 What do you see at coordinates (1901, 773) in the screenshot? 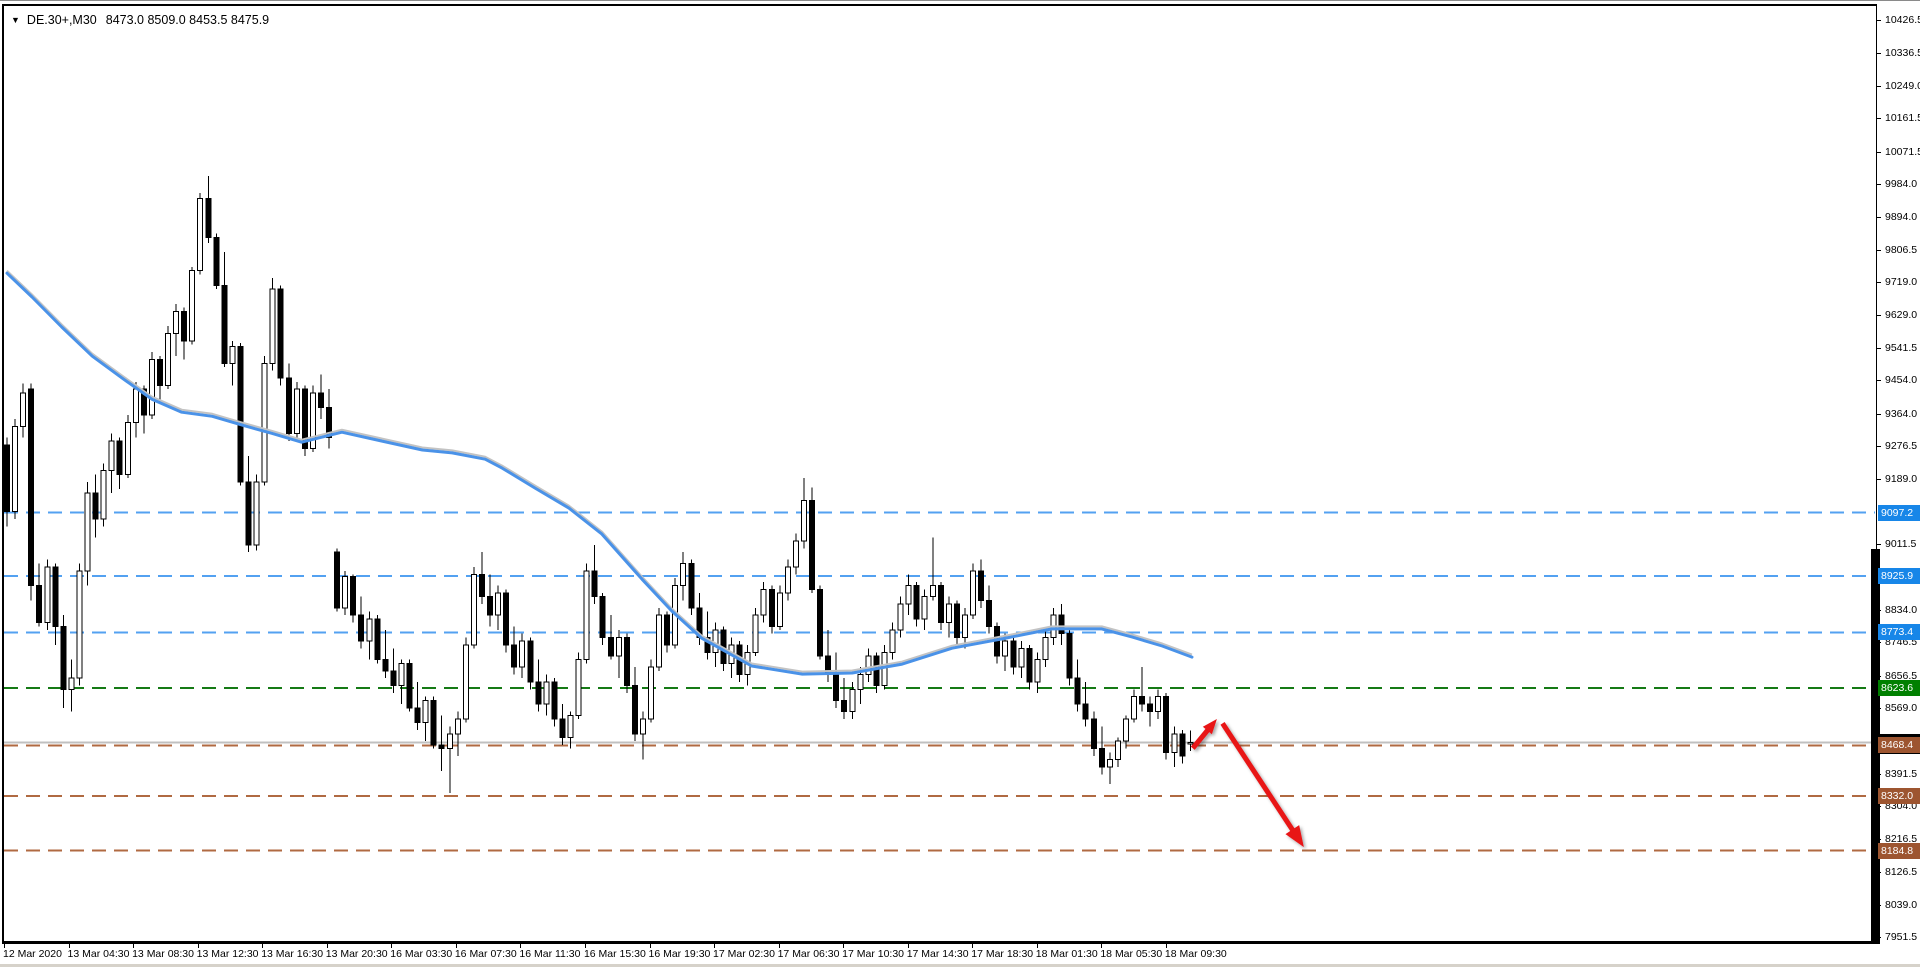
I see `price-tick-label: 8391.5` at bounding box center [1901, 773].